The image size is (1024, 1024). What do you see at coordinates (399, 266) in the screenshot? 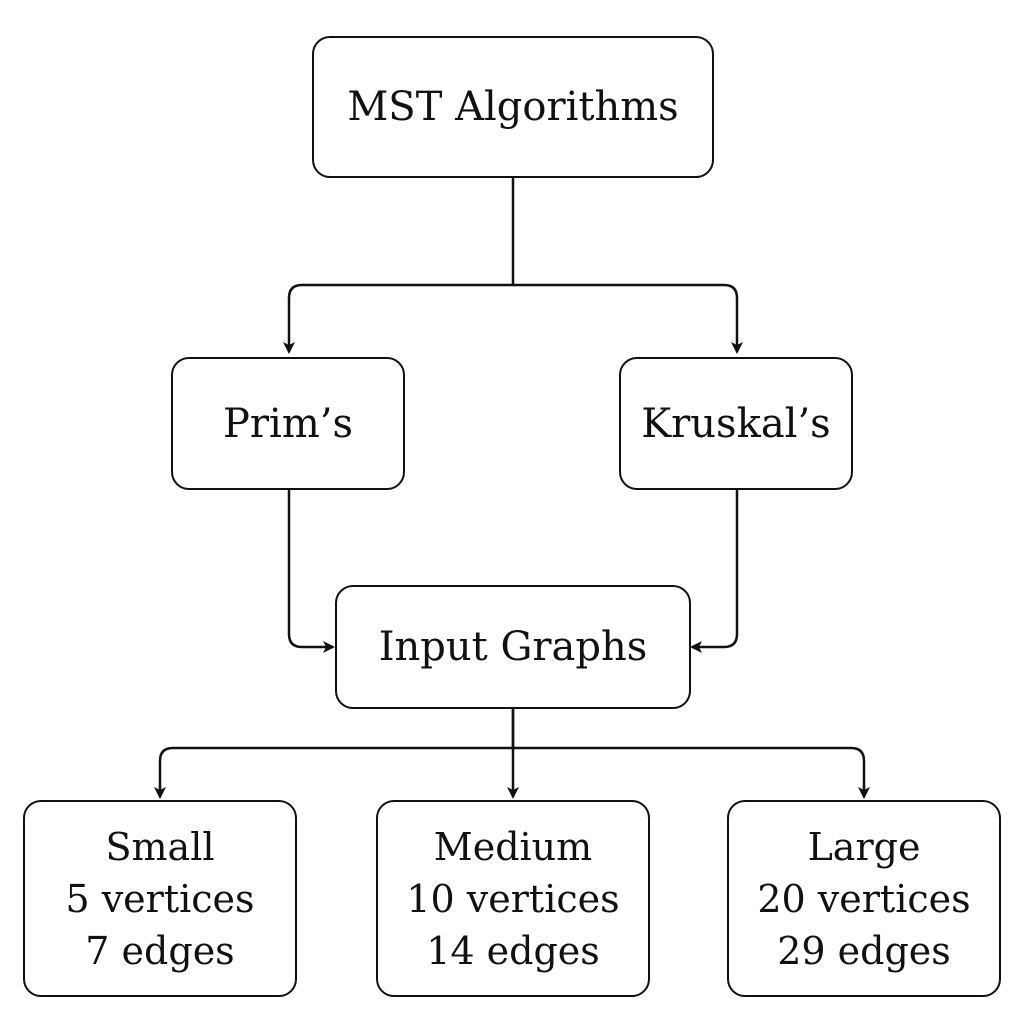
I see `edge-root-to-prims` at bounding box center [399, 266].